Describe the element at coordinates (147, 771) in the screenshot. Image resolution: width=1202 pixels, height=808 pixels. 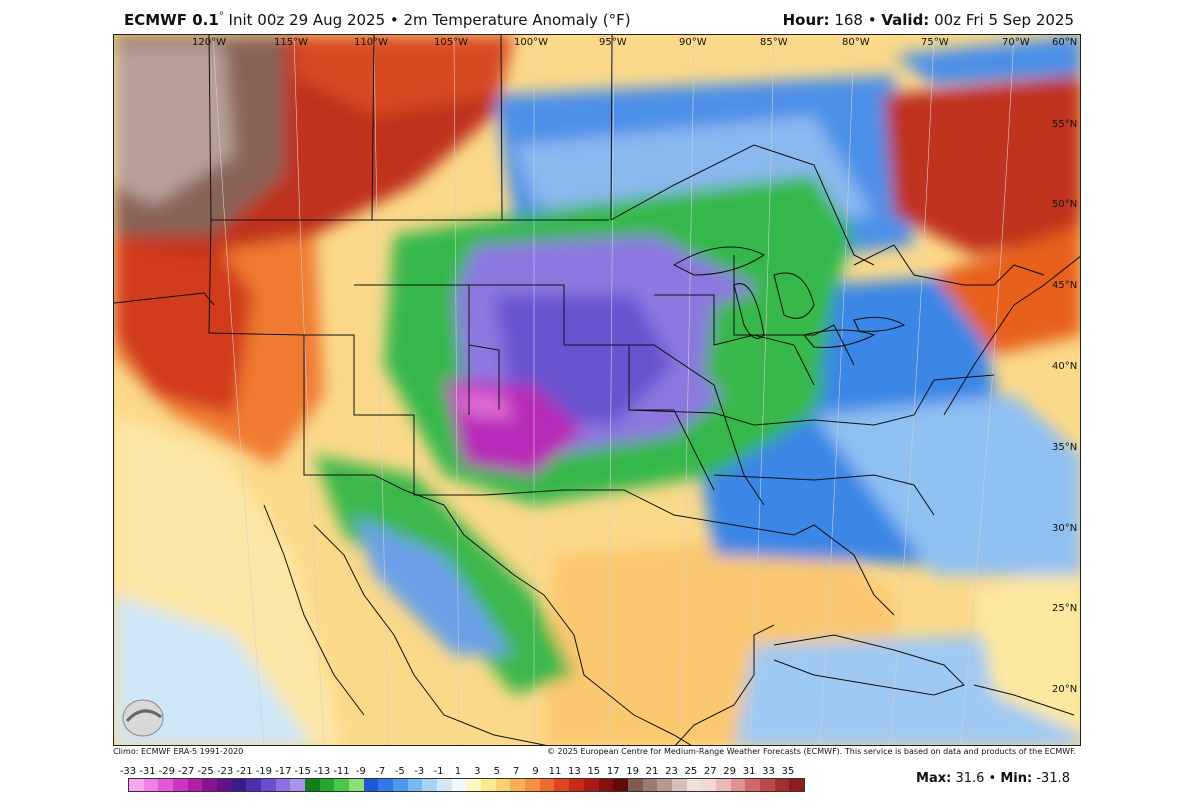
I see `colorbar-label: -31` at that location.